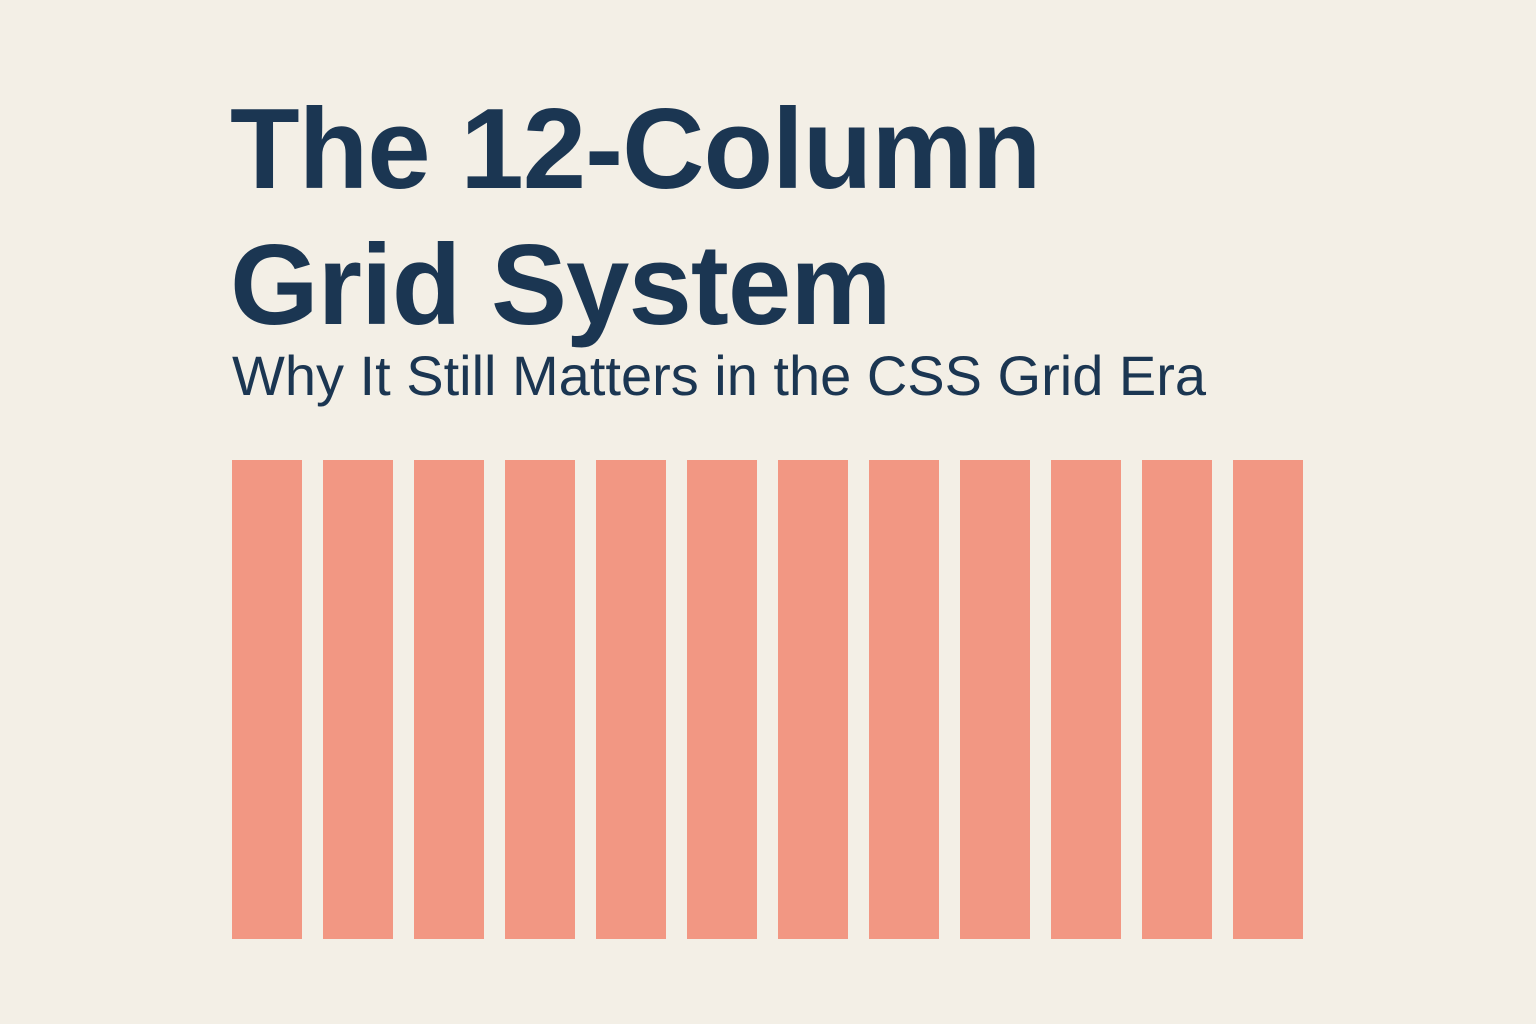 The image size is (1536, 1024). I want to click on title-line-2: Grid System, so click(561, 285).